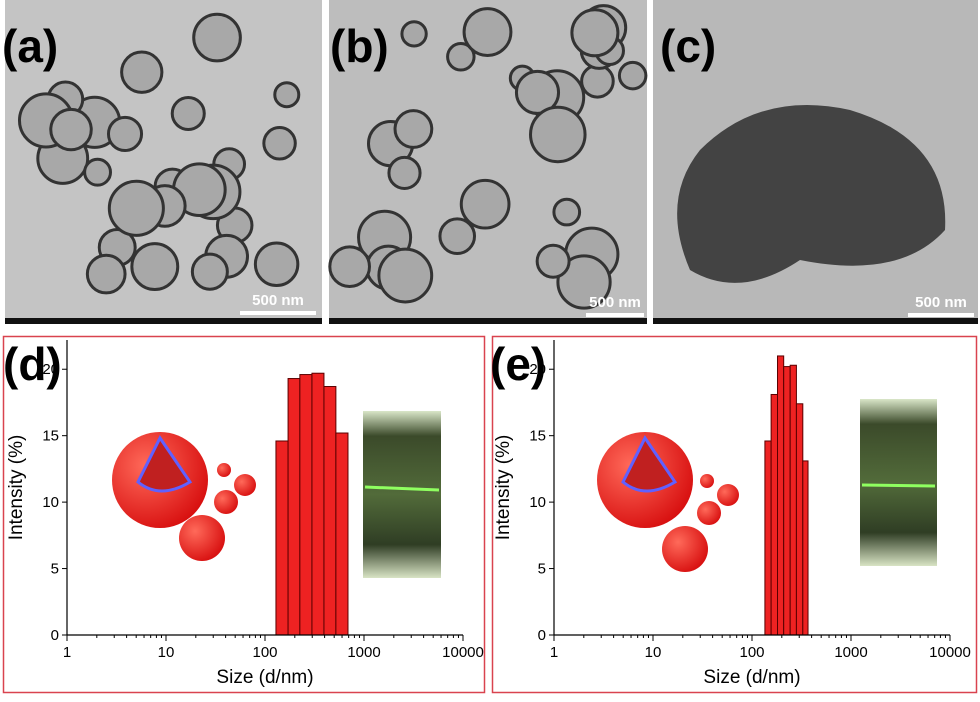 The width and height of the screenshot is (980, 702). Describe the element at coordinates (811, 194) in the screenshot. I see `aggregate` at that location.